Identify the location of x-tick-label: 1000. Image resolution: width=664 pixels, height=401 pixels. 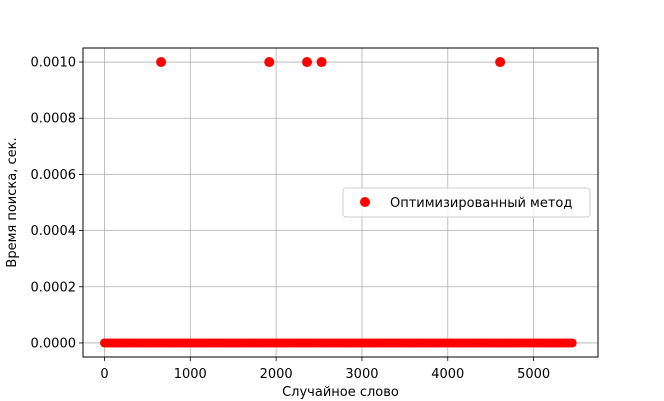
(190, 374).